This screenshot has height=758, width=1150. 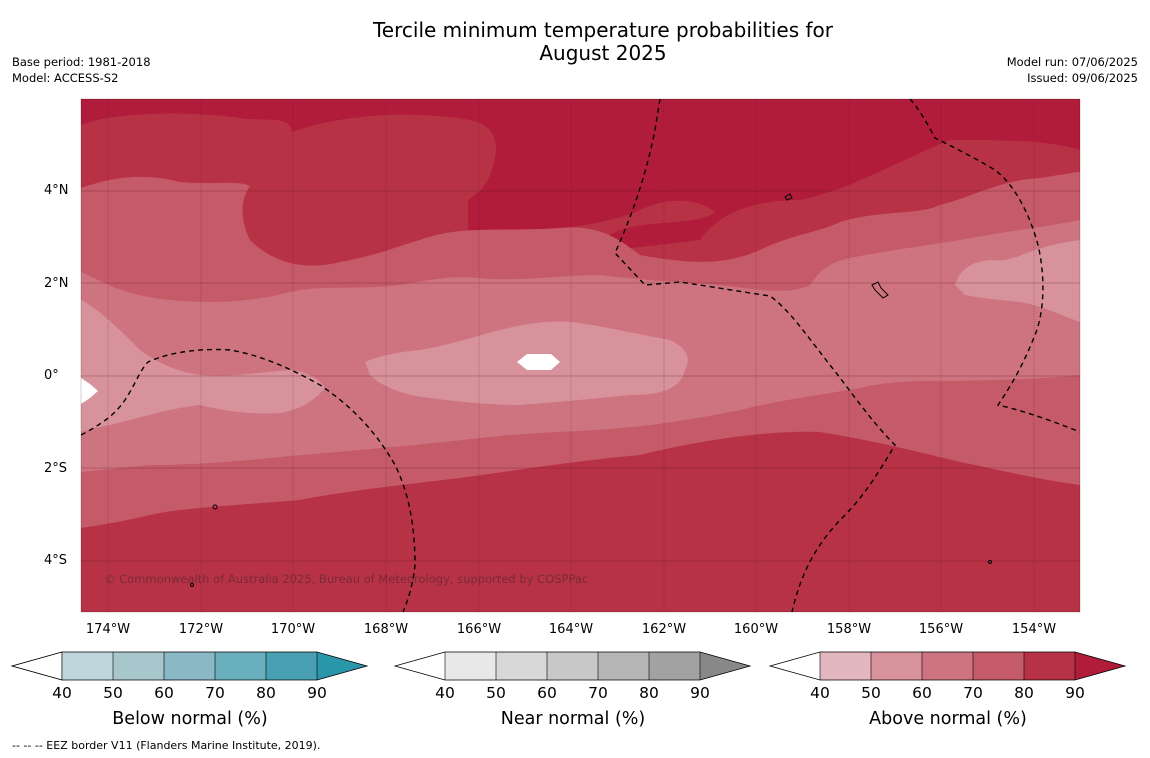 What do you see at coordinates (1034, 629) in the screenshot?
I see `lon-label-154w: 154°W` at bounding box center [1034, 629].